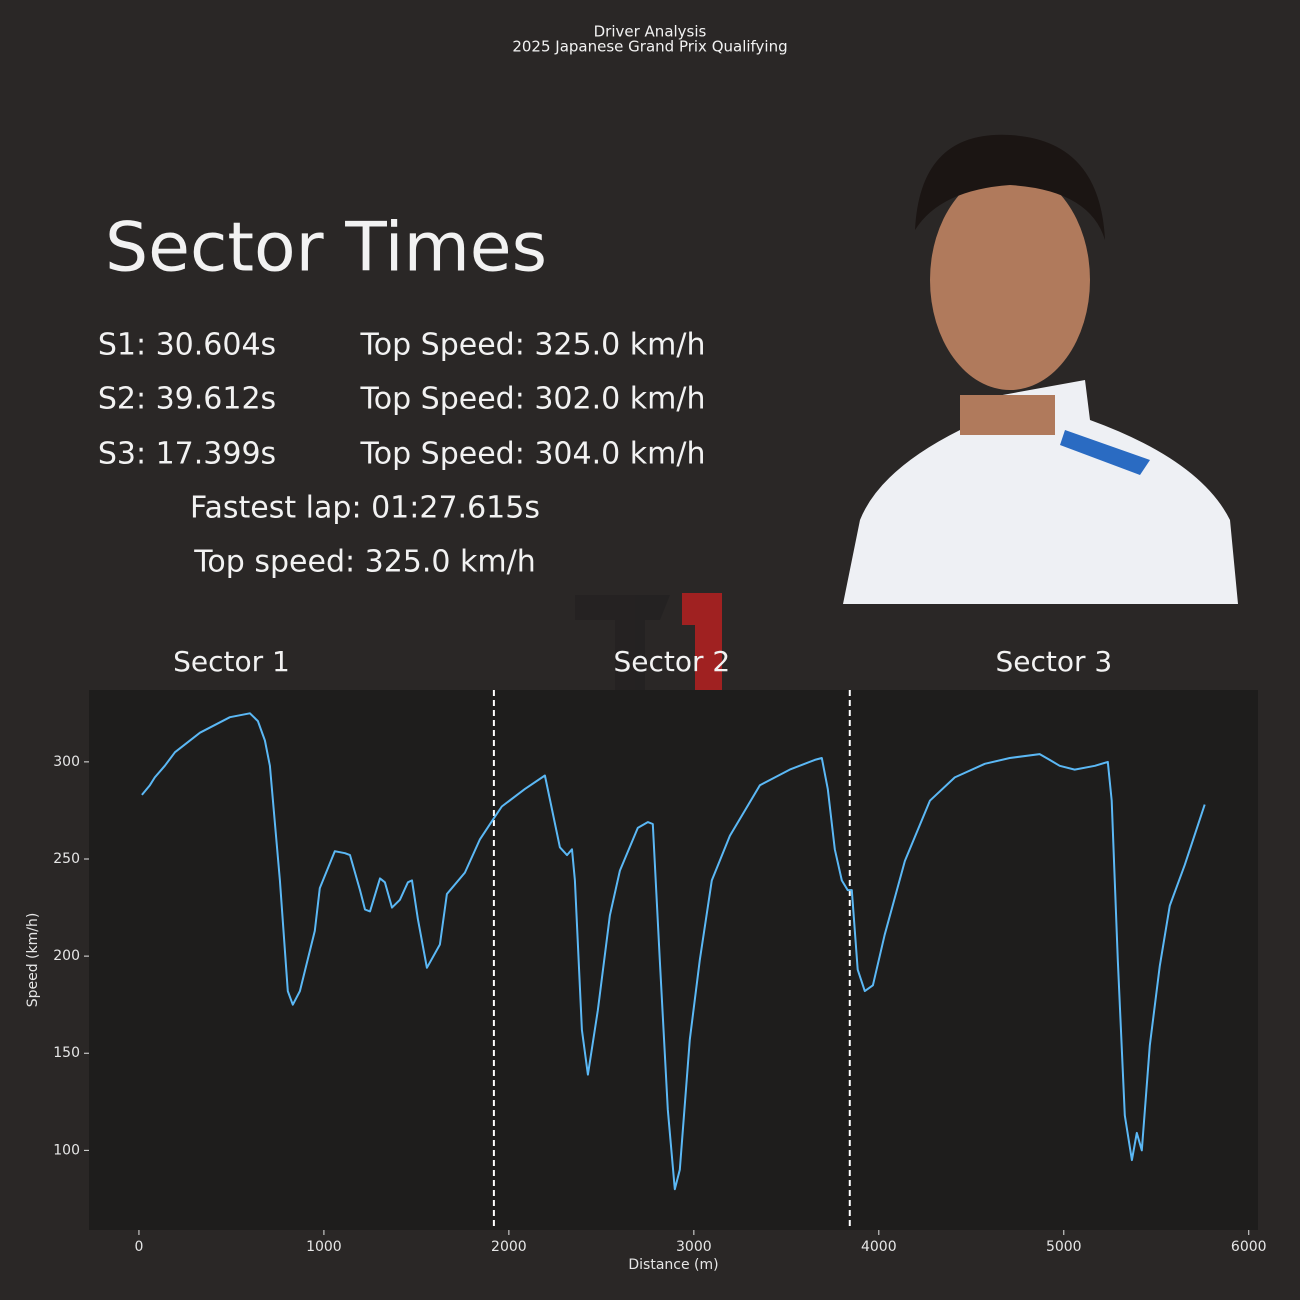 This screenshot has height=1300, width=1300. I want to click on sector-time: S1: 30.604s, so click(187, 345).